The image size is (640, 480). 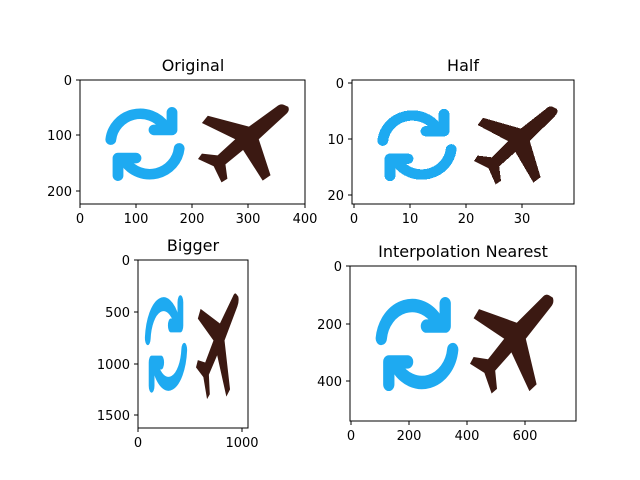 I want to click on y-tick-label: 10, so click(x=335, y=140).